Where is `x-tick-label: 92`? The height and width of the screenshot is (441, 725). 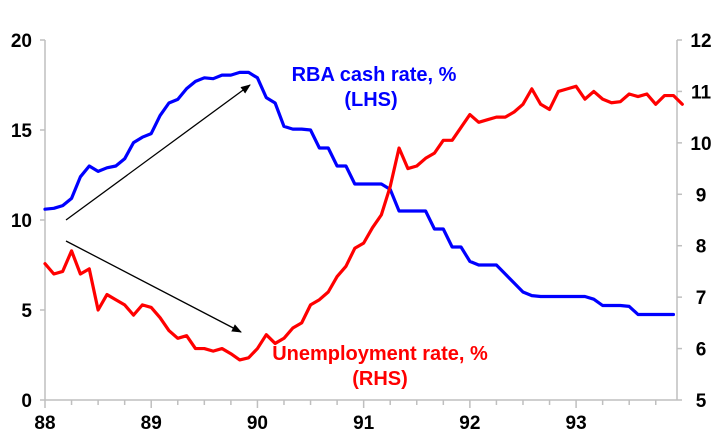 x-tick-label: 92 is located at coordinates (469, 423).